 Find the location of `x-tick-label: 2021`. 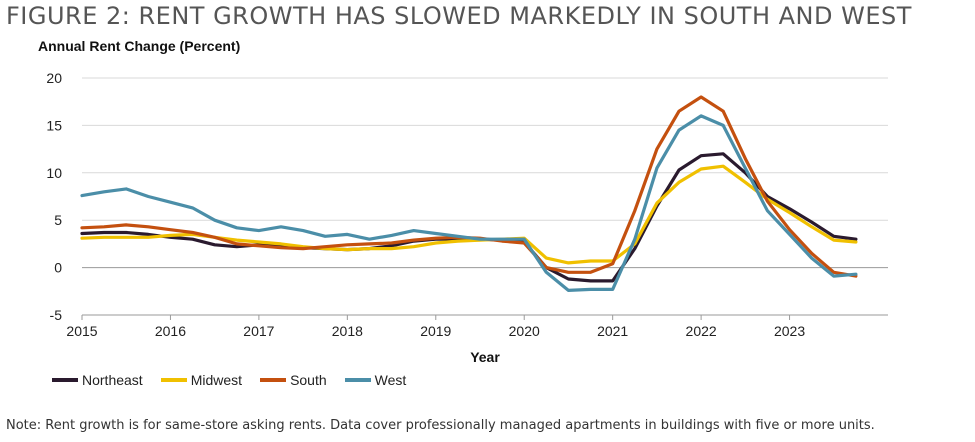

x-tick-label: 2021 is located at coordinates (612, 331).